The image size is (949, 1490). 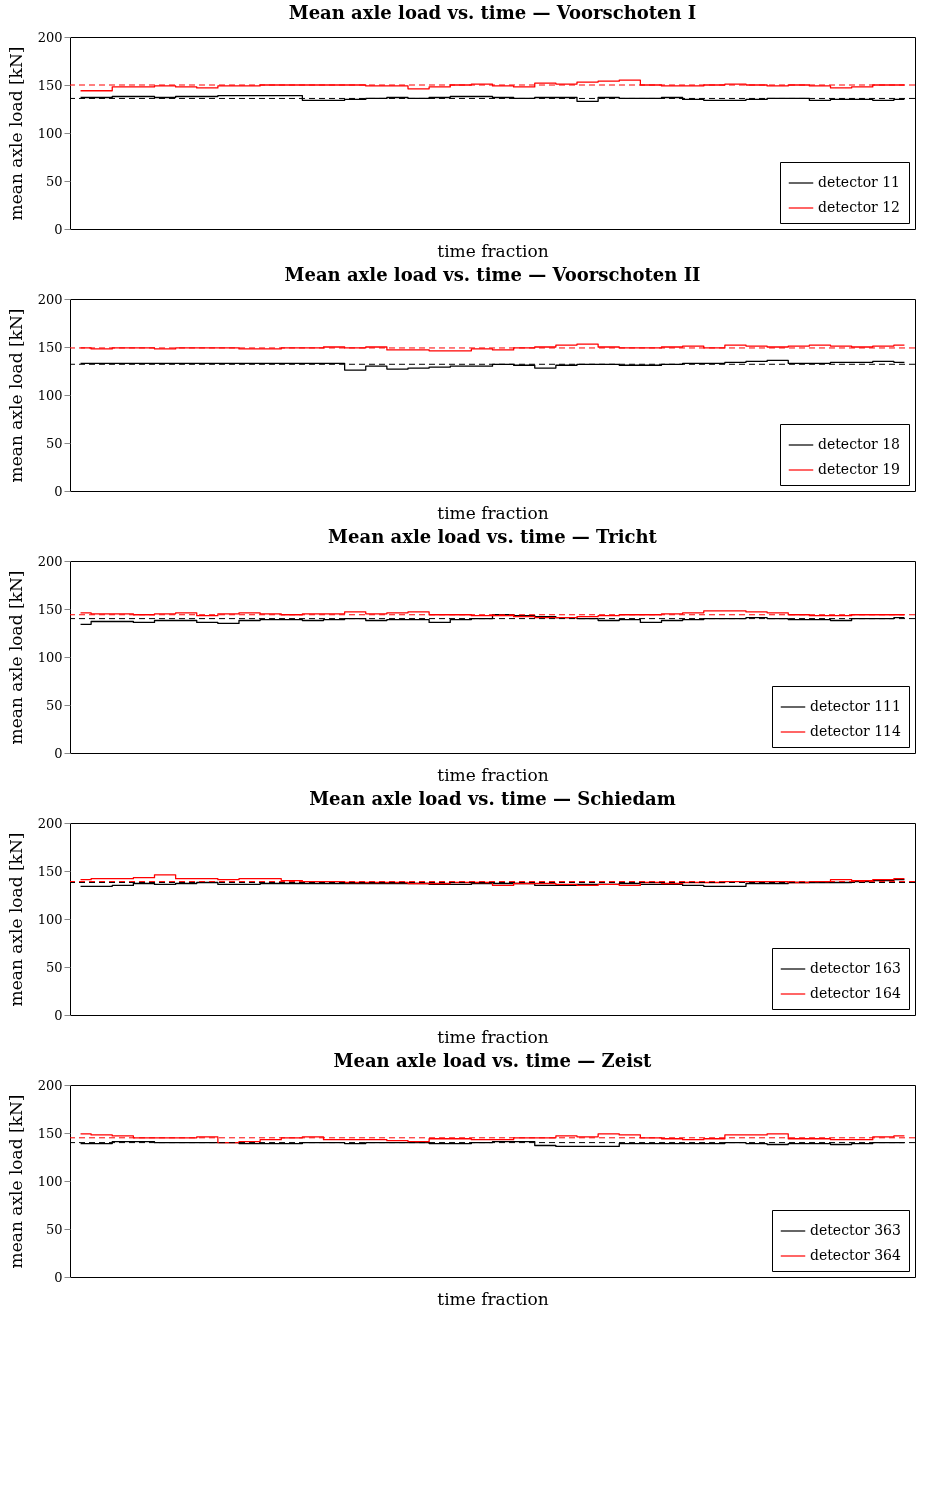 I want to click on chart-title: Mean axle load vs. time — Zeist, so click(x=493, y=1060).